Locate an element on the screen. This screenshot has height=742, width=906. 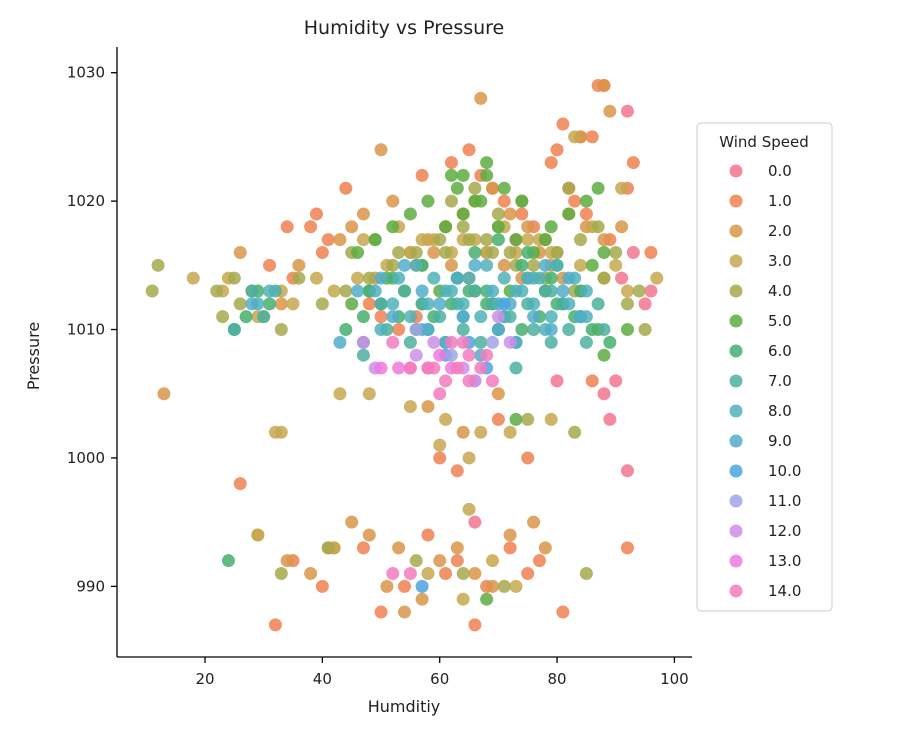
legend-label: 11.0 is located at coordinates (784, 501).